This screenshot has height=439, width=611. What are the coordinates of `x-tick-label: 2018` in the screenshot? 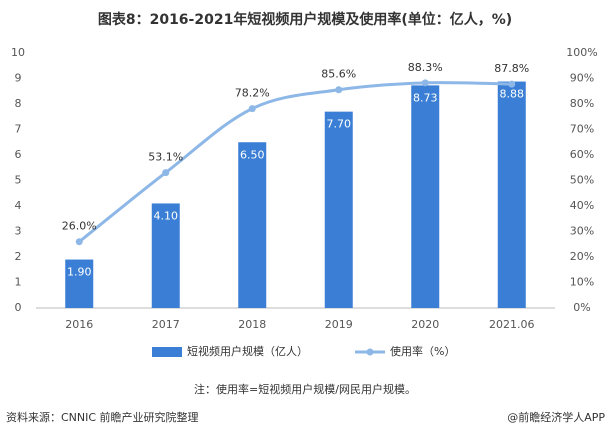 It's located at (252, 324).